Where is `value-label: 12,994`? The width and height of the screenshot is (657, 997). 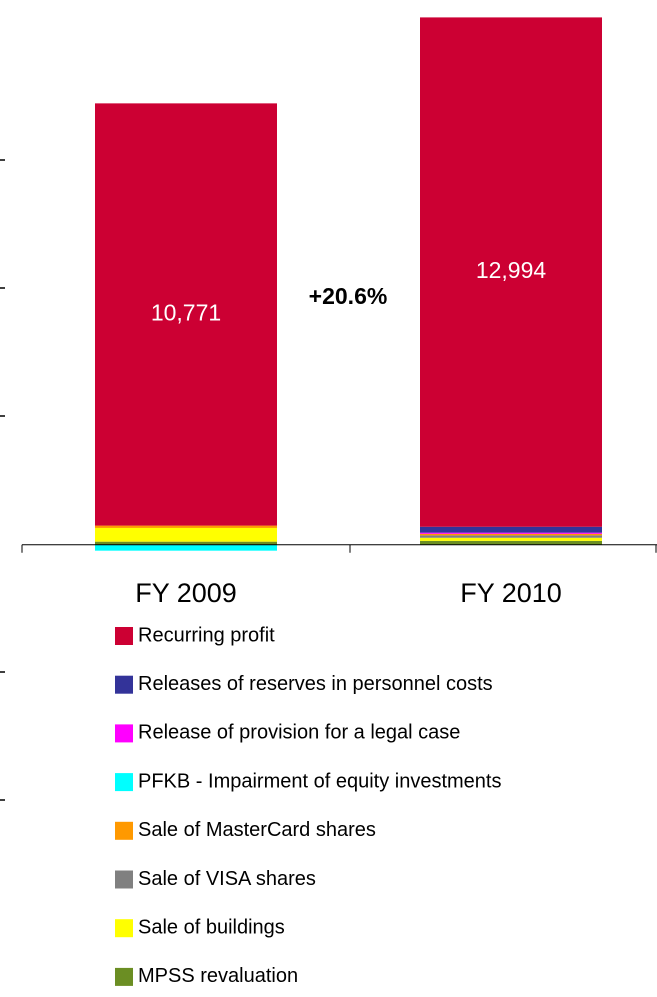 value-label: 12,994 is located at coordinates (511, 270).